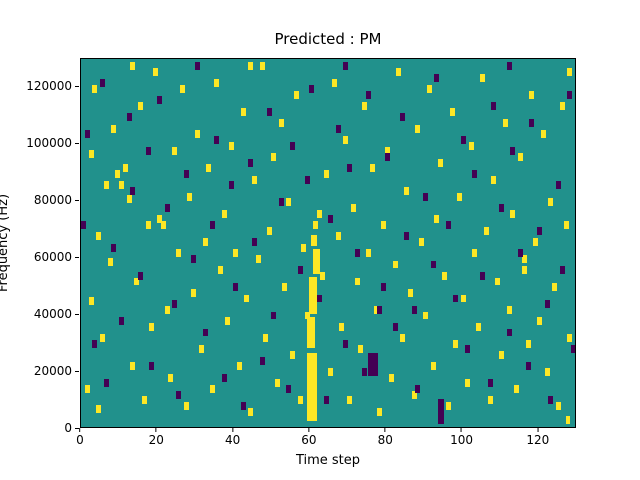 This screenshot has height=480, width=640. Describe the element at coordinates (52, 143) in the screenshot. I see `y-tick: 100000` at that location.